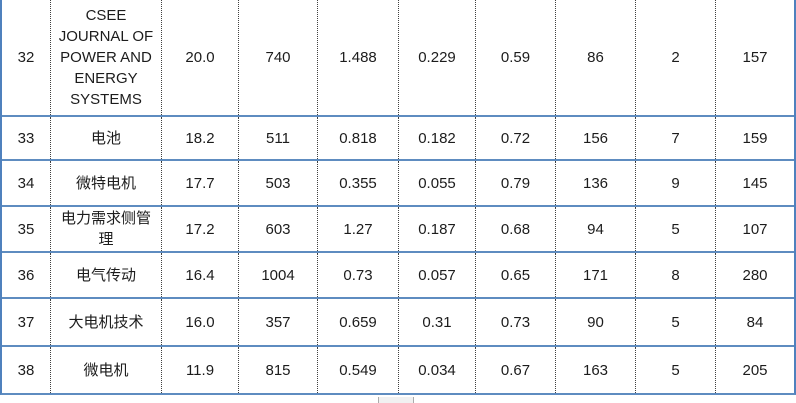  Describe the element at coordinates (200, 229) in the screenshot. I see `cell-value: 17.2` at that location.